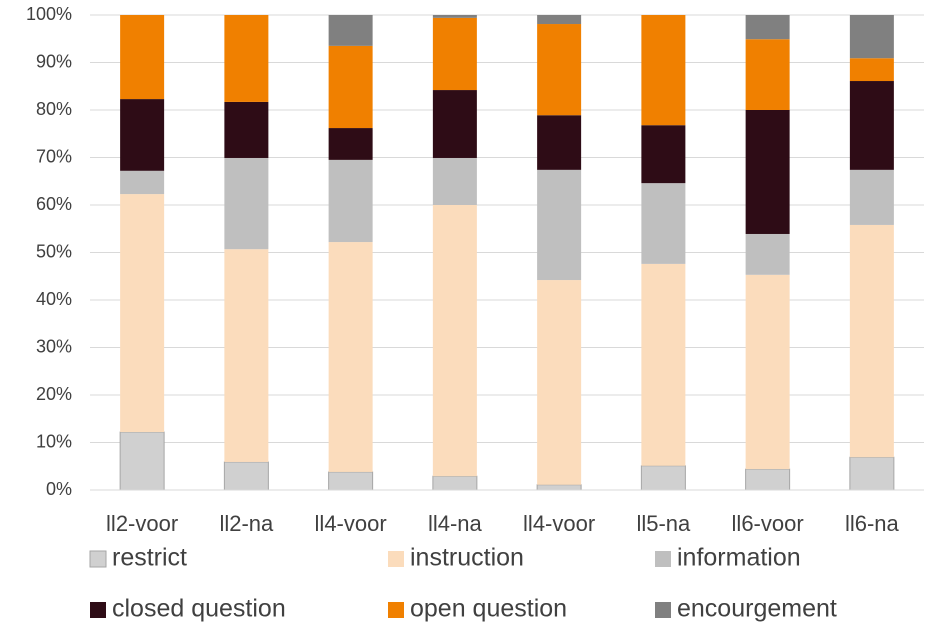 This screenshot has height=627, width=926. What do you see at coordinates (768, 523) in the screenshot?
I see `x-tick-label: ll6-voor` at bounding box center [768, 523].